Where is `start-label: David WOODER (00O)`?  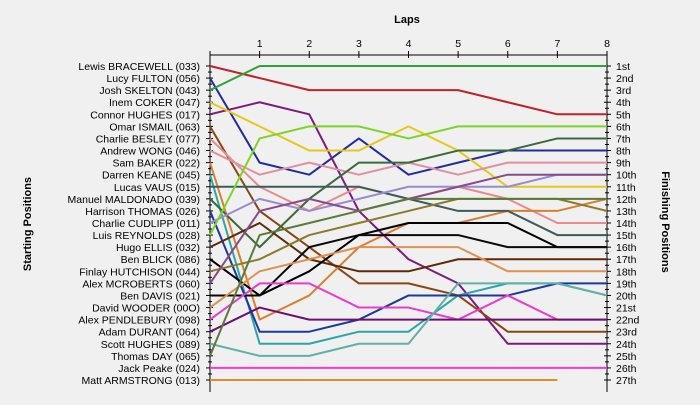
start-label: David WOODER (00O) is located at coordinates (146, 309).